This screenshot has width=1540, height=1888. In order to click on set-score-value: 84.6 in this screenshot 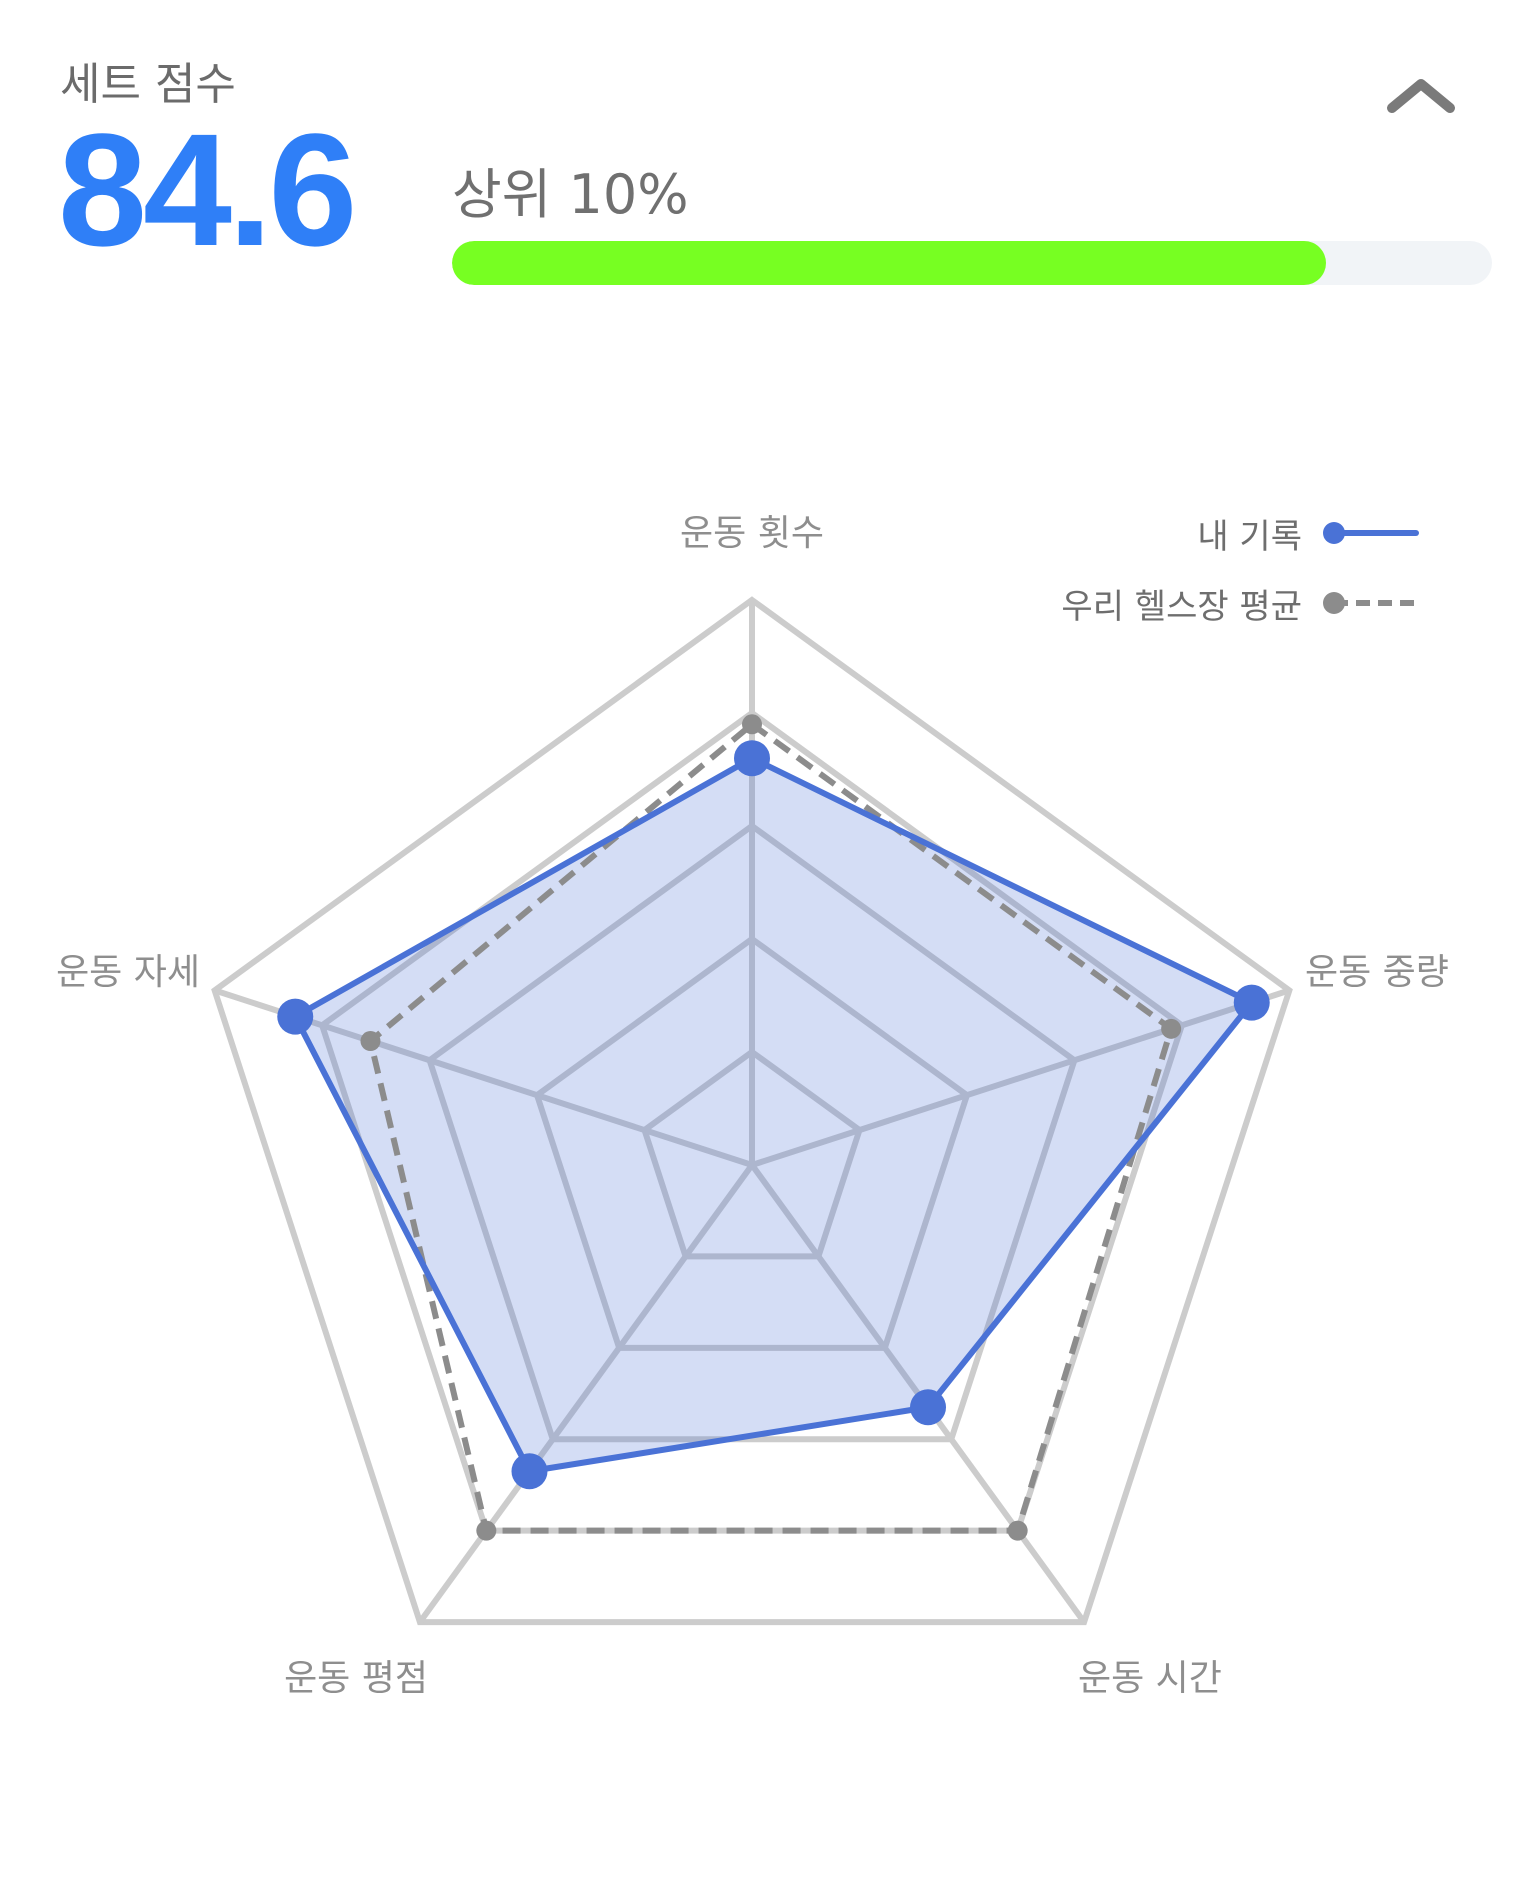, I will do `click(207, 189)`.